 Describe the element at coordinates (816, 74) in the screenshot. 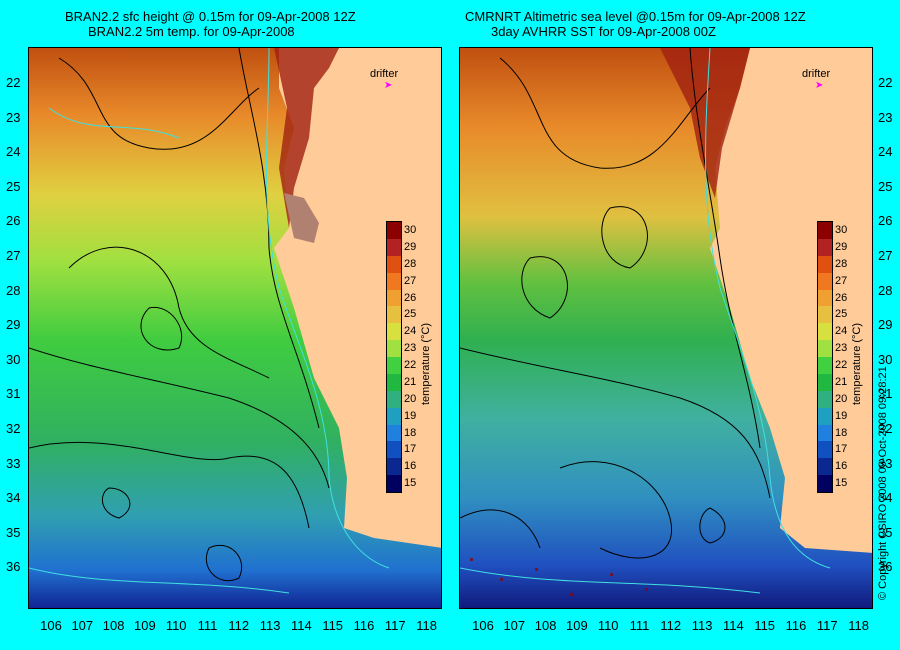

I see `right-drifter-label: drifter` at that location.